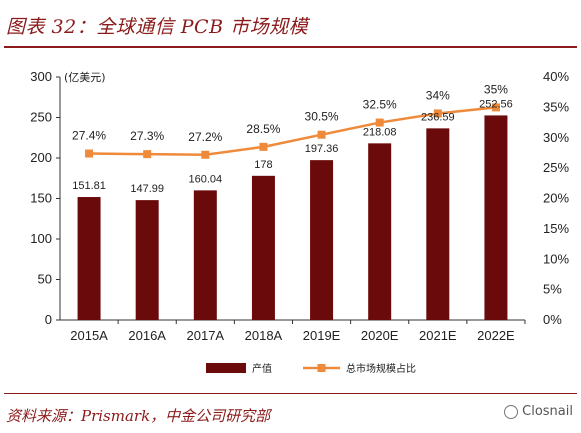  What do you see at coordinates (41, 198) in the screenshot?
I see `y-left-tick-label: 150` at bounding box center [41, 198].